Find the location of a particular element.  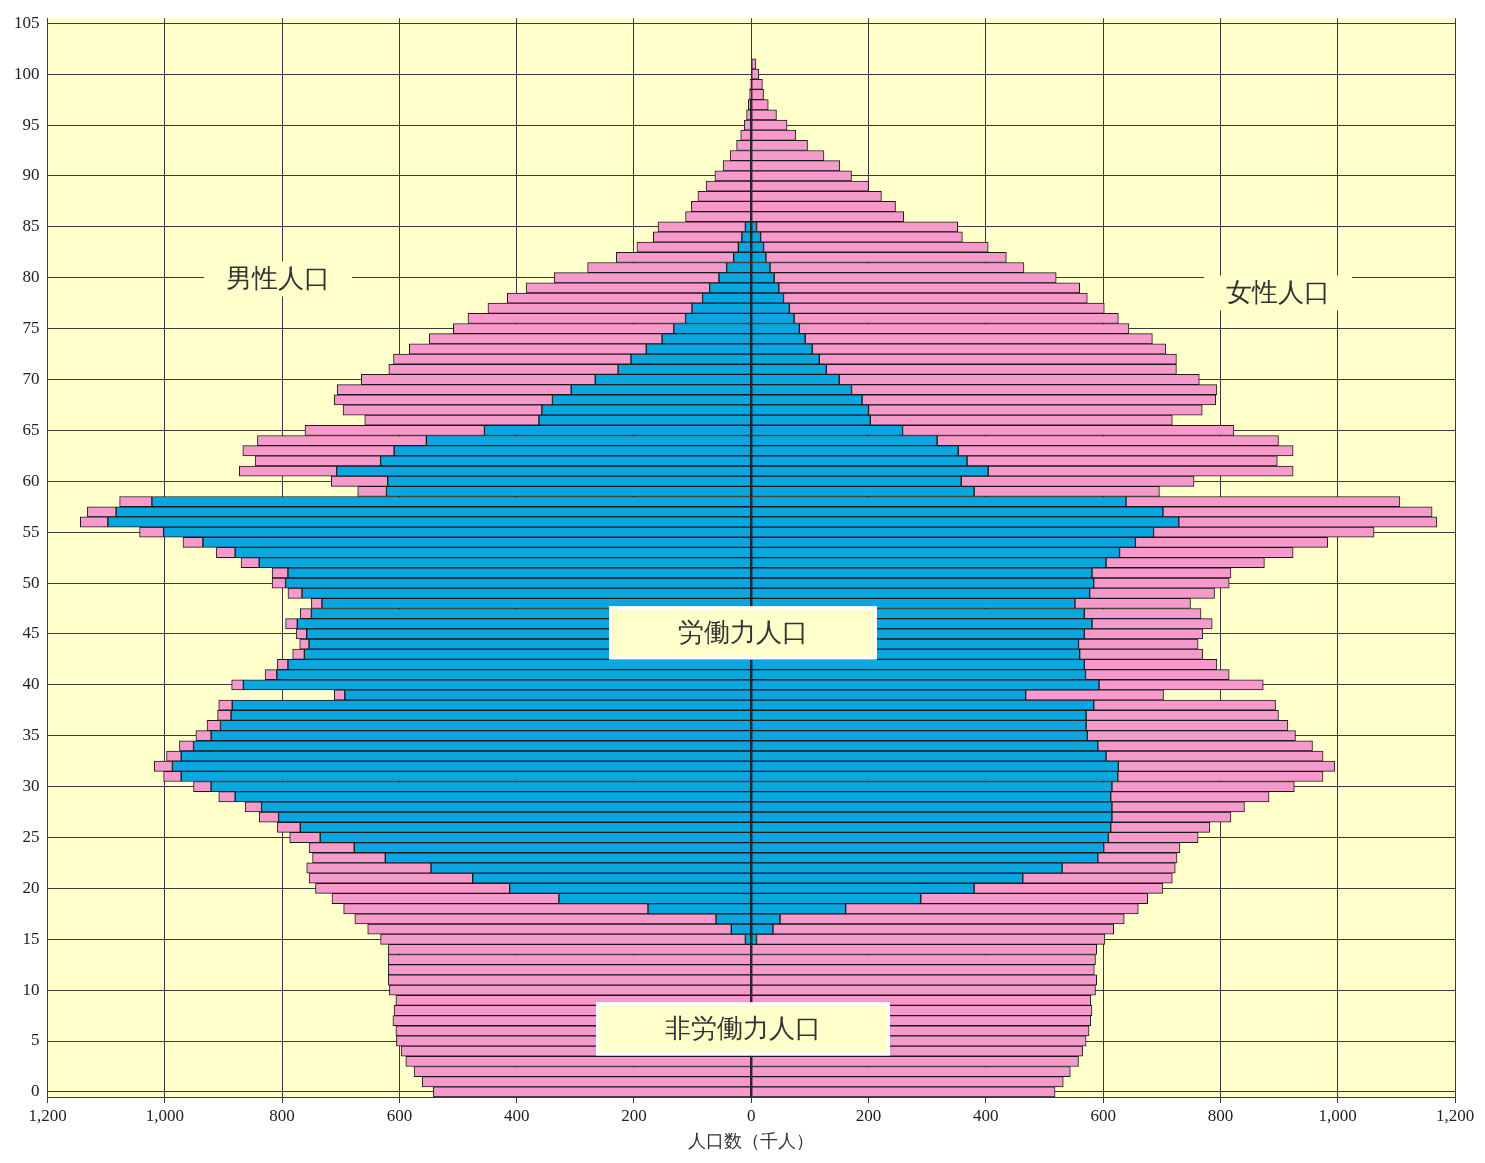

label-box: 非労働力人口 is located at coordinates (742, 1029).